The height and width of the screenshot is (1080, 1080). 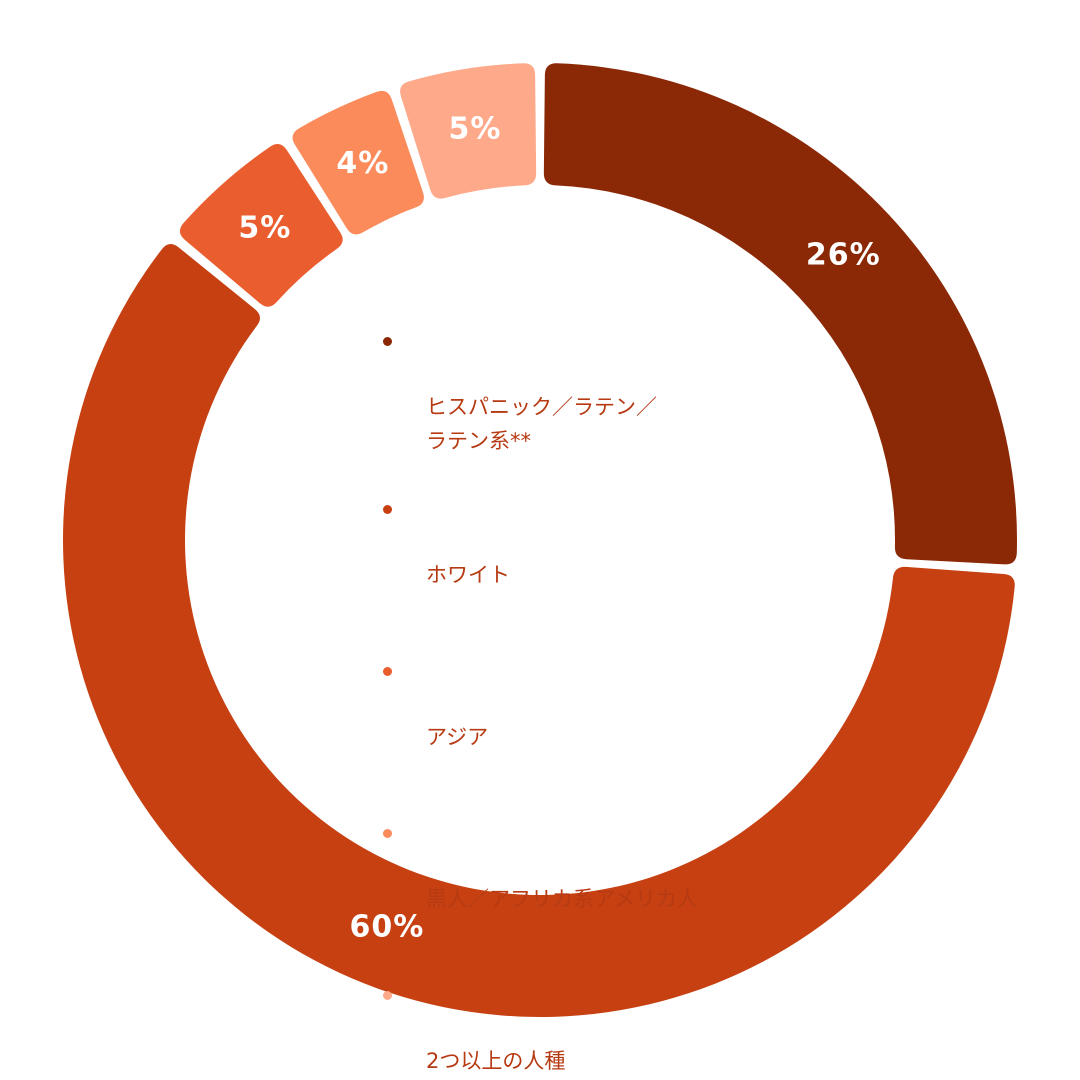 What do you see at coordinates (468, 575) in the screenshot?
I see `legend-label: ホワイト` at bounding box center [468, 575].